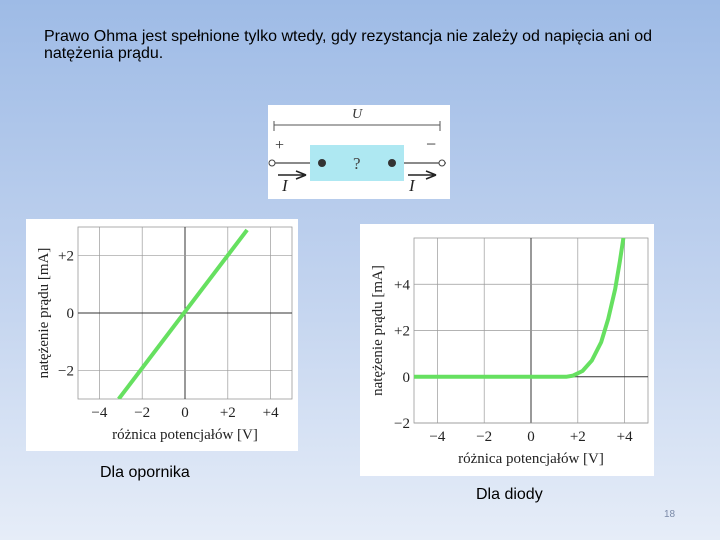 This screenshot has width=720, height=540. What do you see at coordinates (145, 472) in the screenshot?
I see `caption-resistor: Dla opornika` at bounding box center [145, 472].